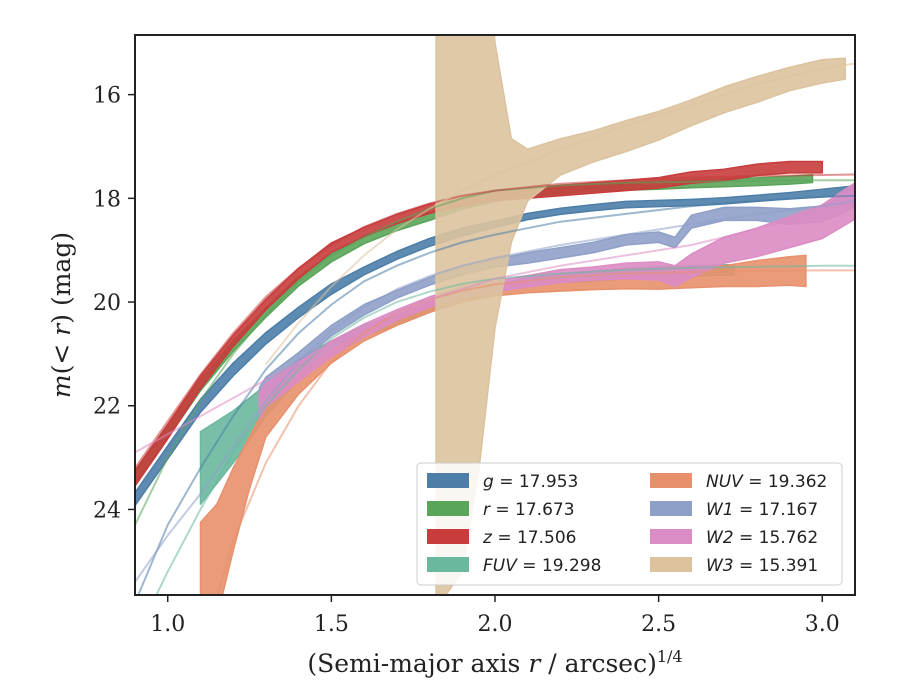 Image resolution: width=900 pixels, height=700 pixels. Describe the element at coordinates (762, 566) in the screenshot. I see `legend-entry: W3 = 15.391` at that location.